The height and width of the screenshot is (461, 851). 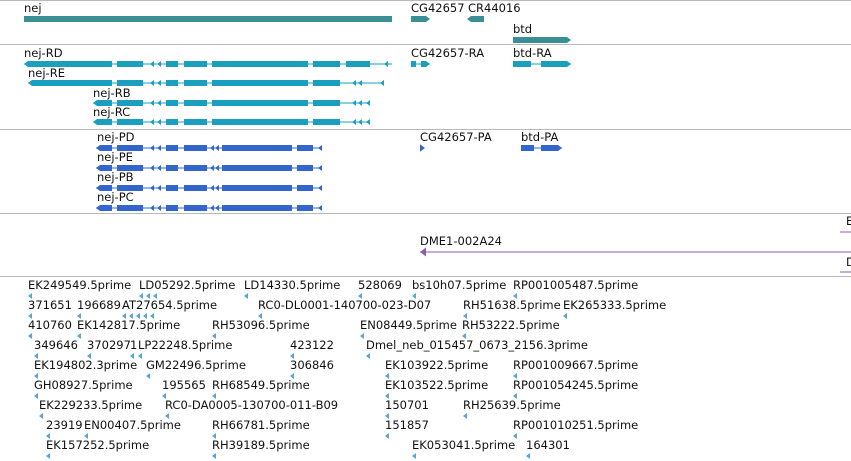 I want to click on primers-track-border, so click(x=425, y=213).